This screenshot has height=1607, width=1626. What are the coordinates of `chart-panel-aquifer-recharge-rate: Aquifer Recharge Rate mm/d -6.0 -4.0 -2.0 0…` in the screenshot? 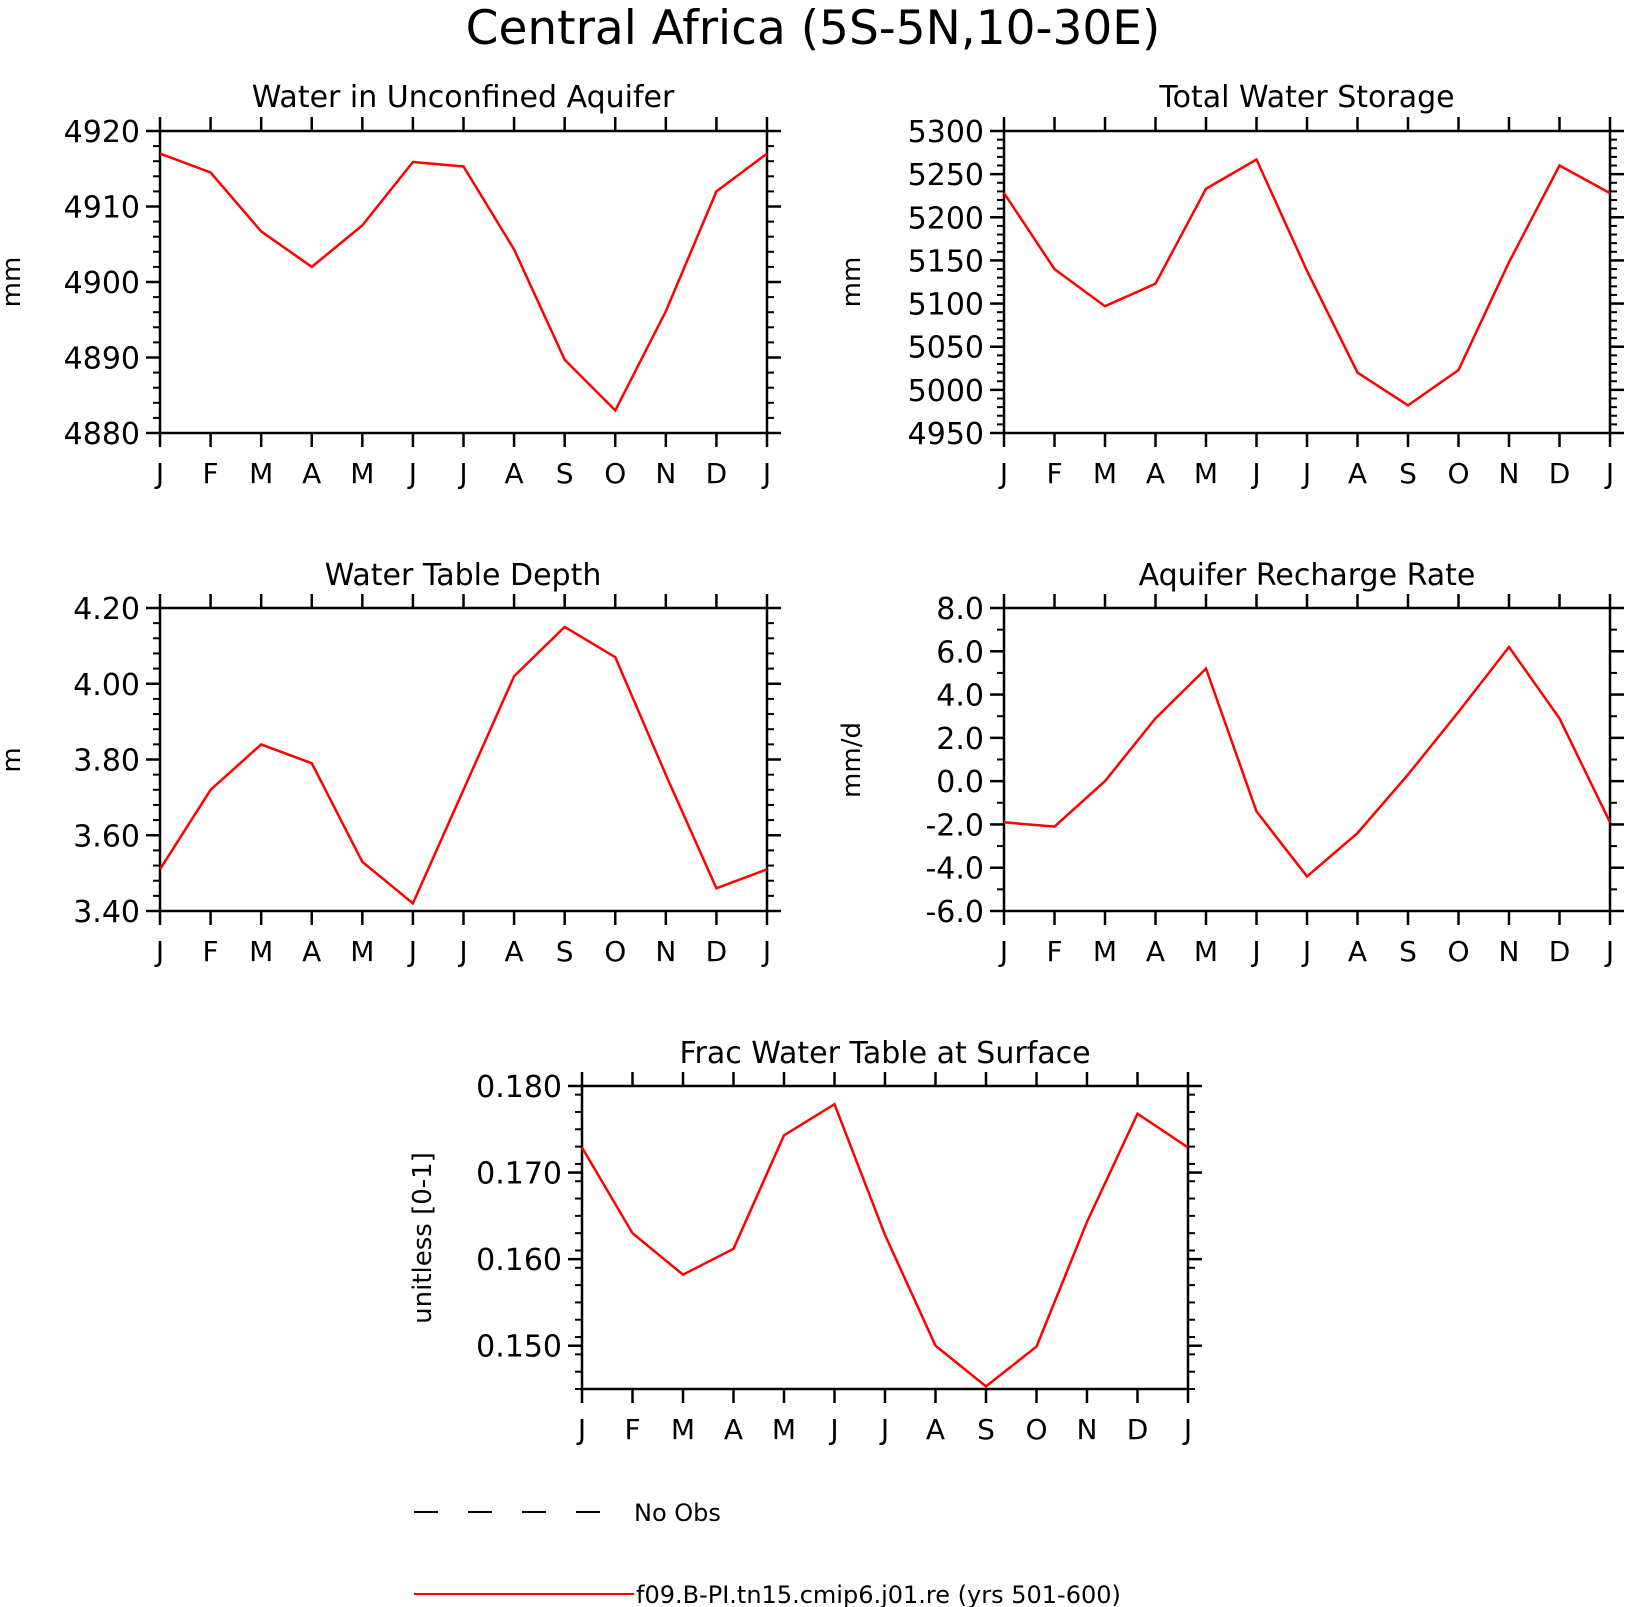 It's located at (1230, 763).